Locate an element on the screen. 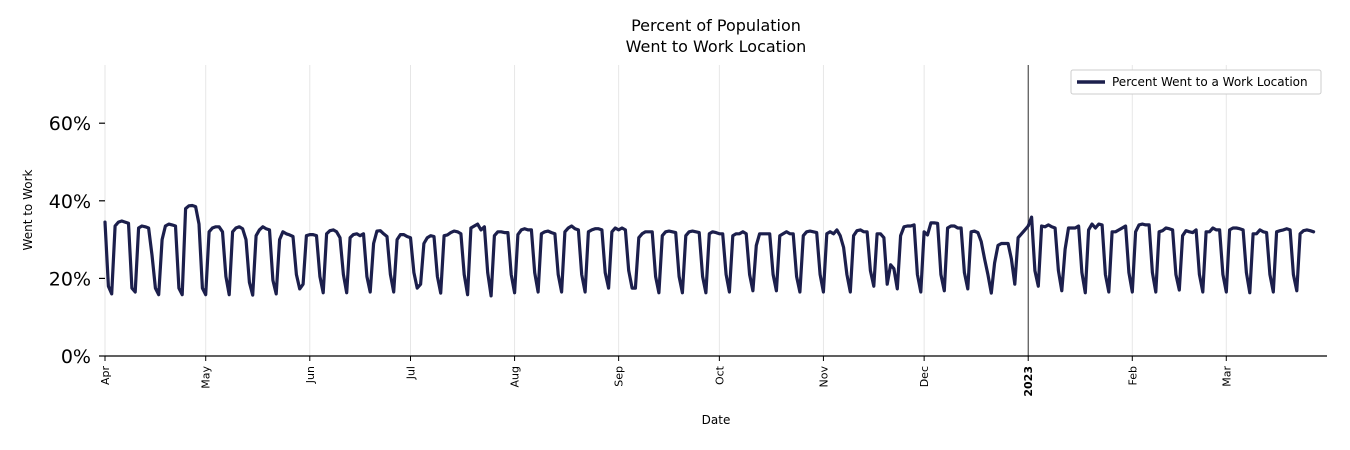  x-tick-label: Jul is located at coordinates (411, 373).